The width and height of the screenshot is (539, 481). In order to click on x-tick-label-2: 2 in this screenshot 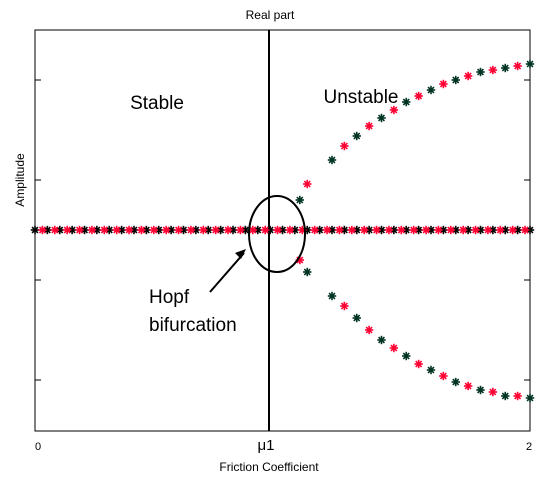, I will do `click(529, 447)`.